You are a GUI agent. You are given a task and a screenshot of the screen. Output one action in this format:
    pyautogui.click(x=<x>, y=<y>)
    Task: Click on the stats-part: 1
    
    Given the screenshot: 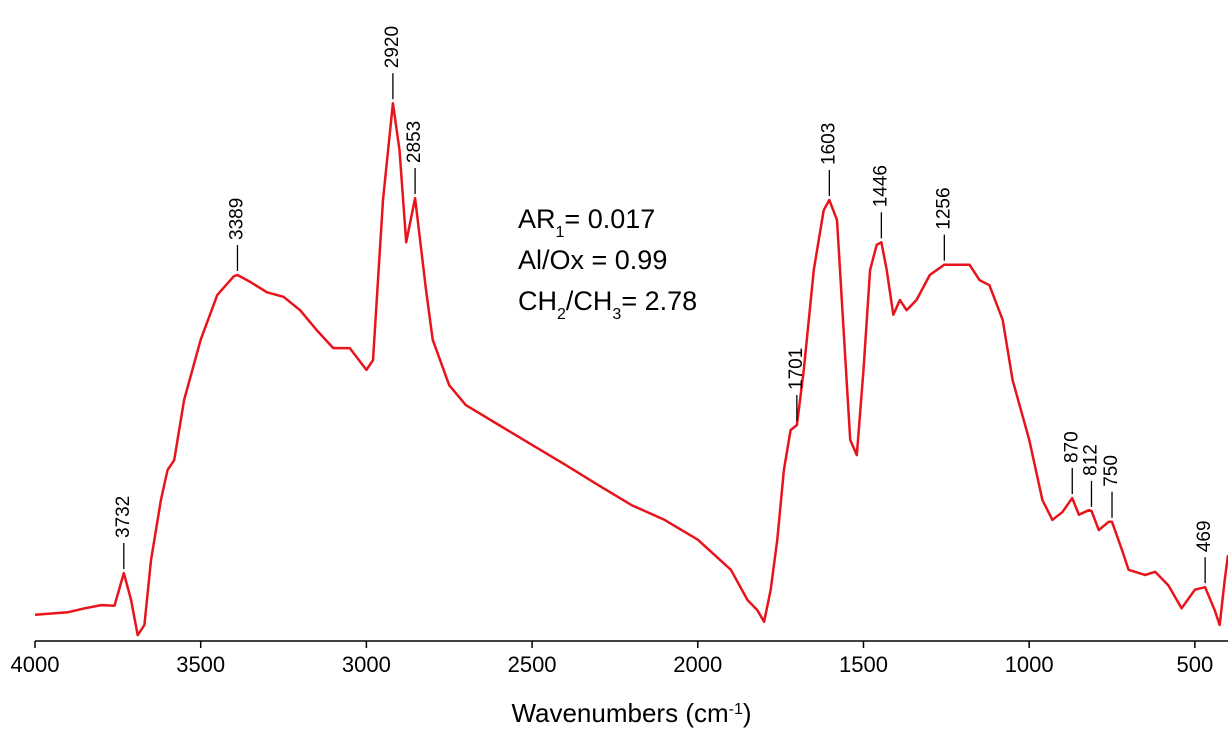 What is the action you would take?
    pyautogui.click(x=560, y=232)
    